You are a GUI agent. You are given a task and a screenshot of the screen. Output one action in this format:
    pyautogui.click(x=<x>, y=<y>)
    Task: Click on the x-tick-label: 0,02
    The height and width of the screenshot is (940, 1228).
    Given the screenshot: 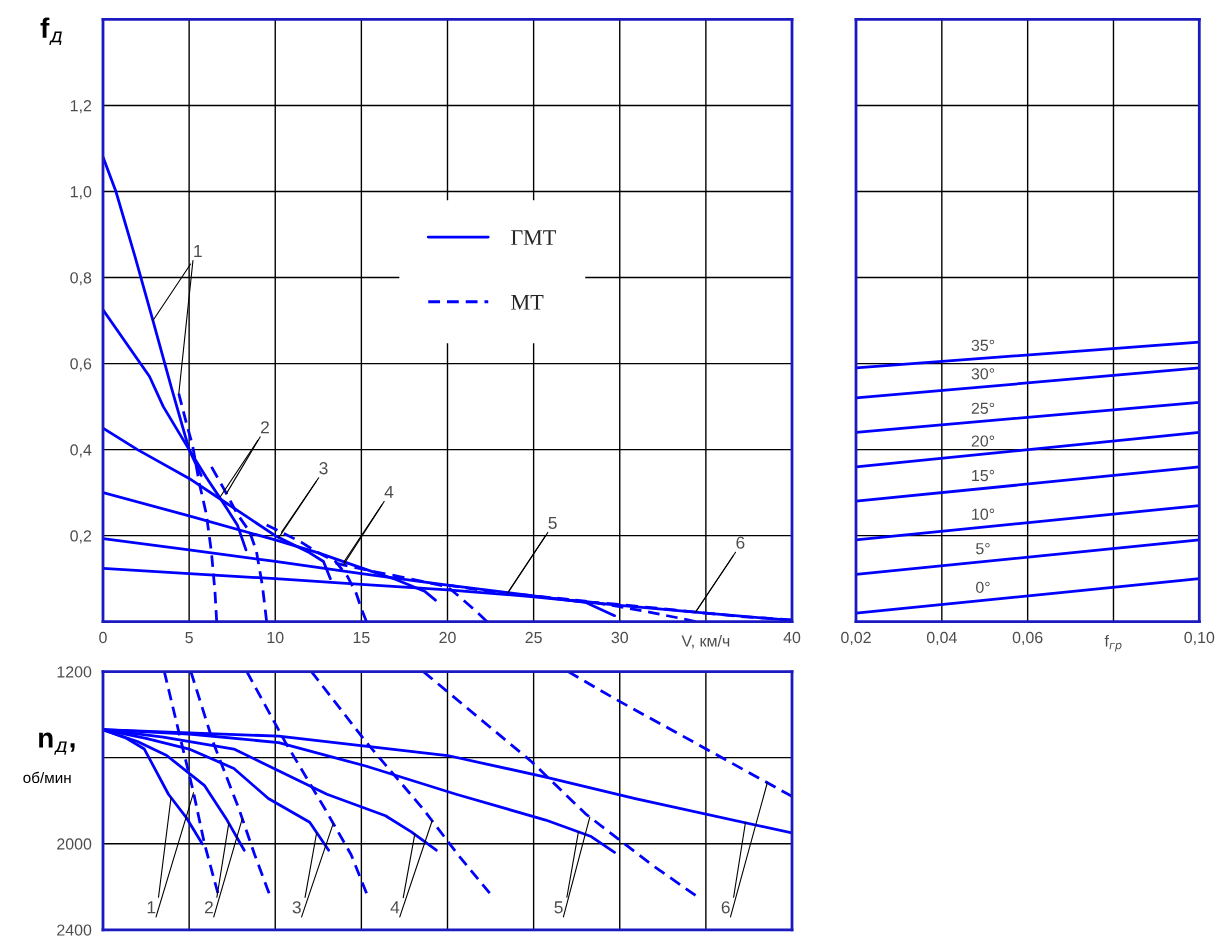 What is the action you would take?
    pyautogui.click(x=856, y=638)
    